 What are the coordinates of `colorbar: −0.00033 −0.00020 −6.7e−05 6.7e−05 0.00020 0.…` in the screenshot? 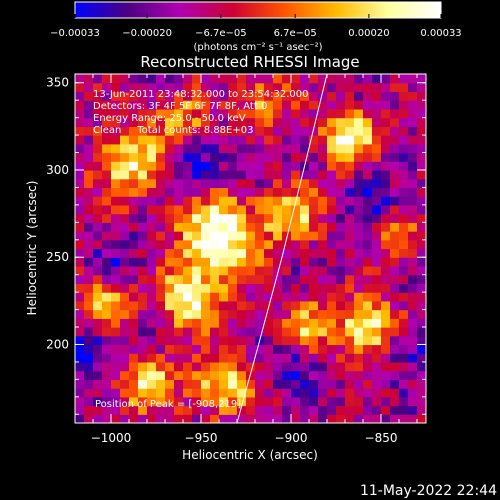 It's located at (256, 27).